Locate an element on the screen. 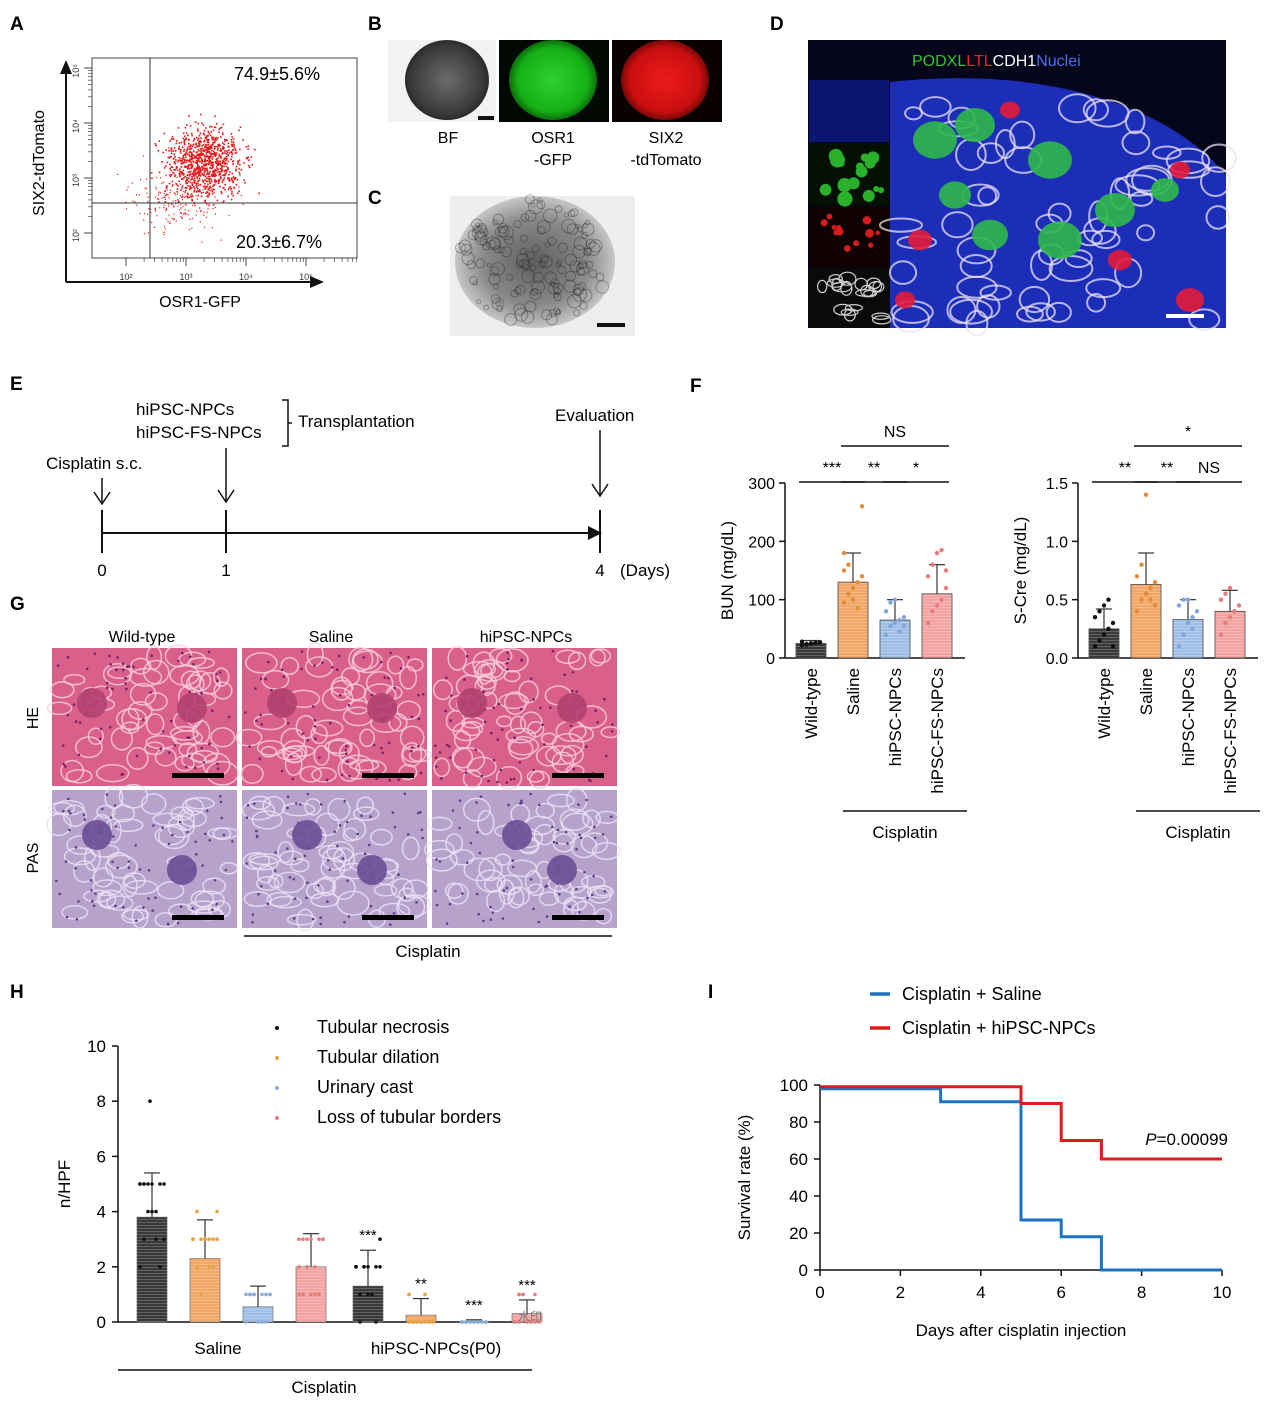 Image resolution: width=1275 pixels, height=1407 pixels. panel-label-d: D is located at coordinates (777, 24).